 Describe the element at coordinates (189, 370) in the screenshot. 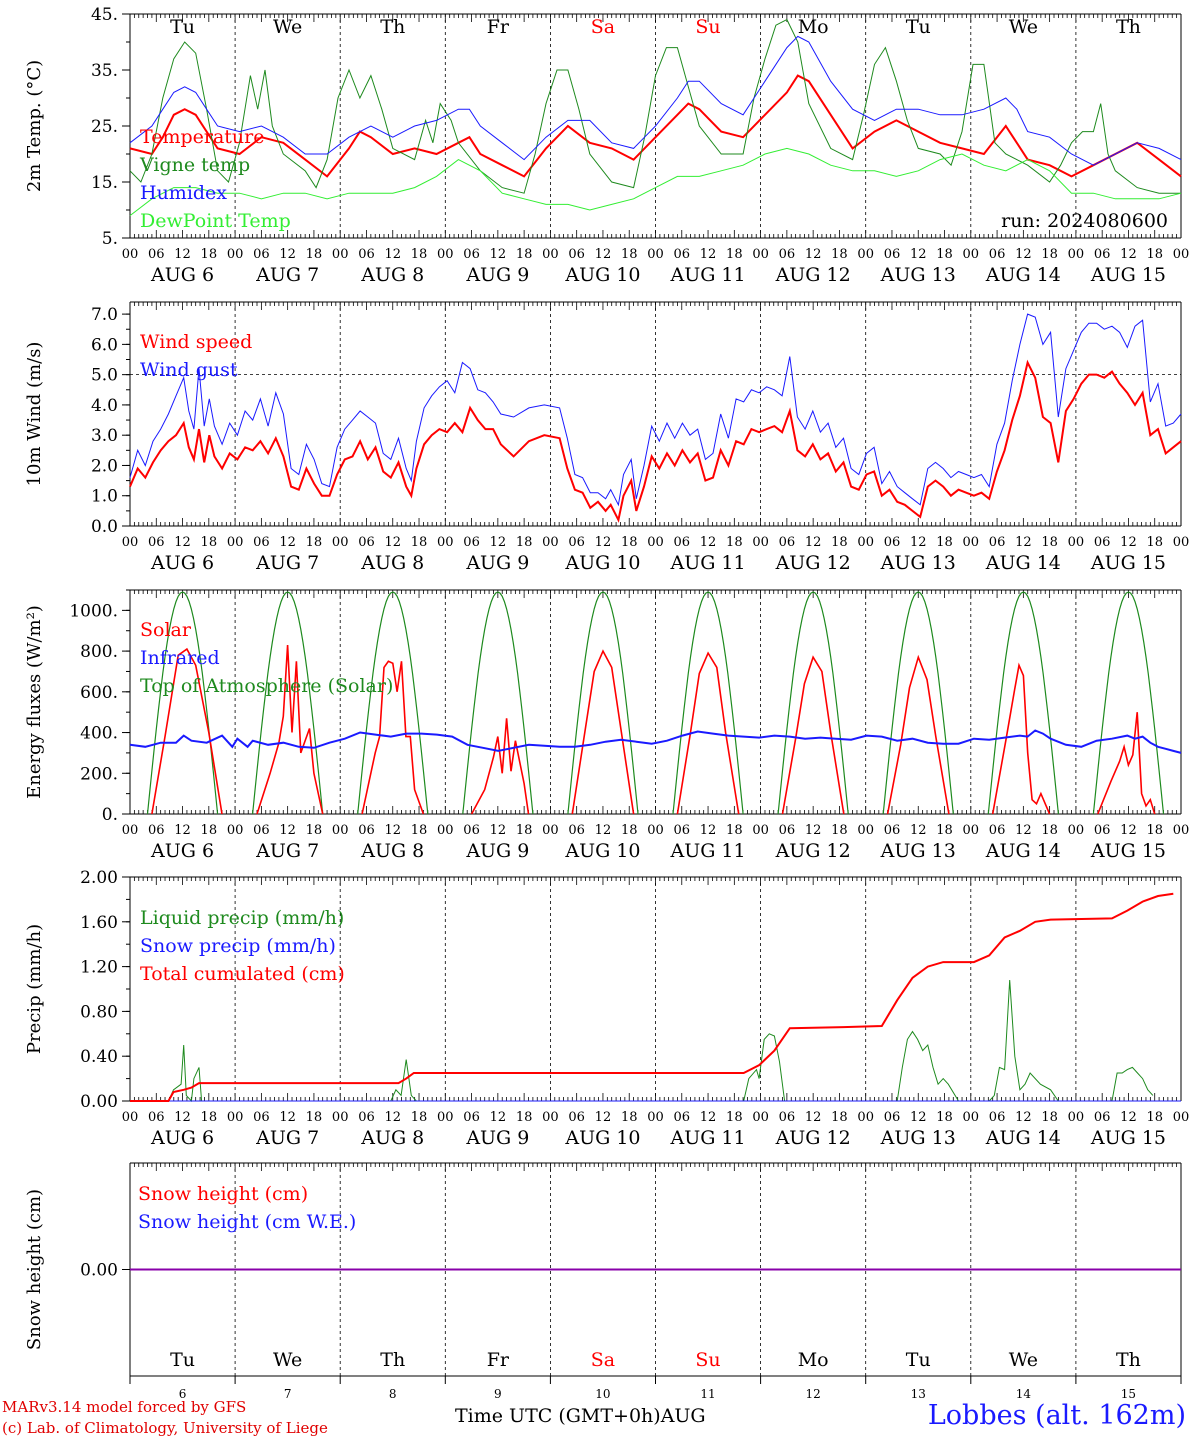

I see `legend-wind-gust: Wind gust` at that location.